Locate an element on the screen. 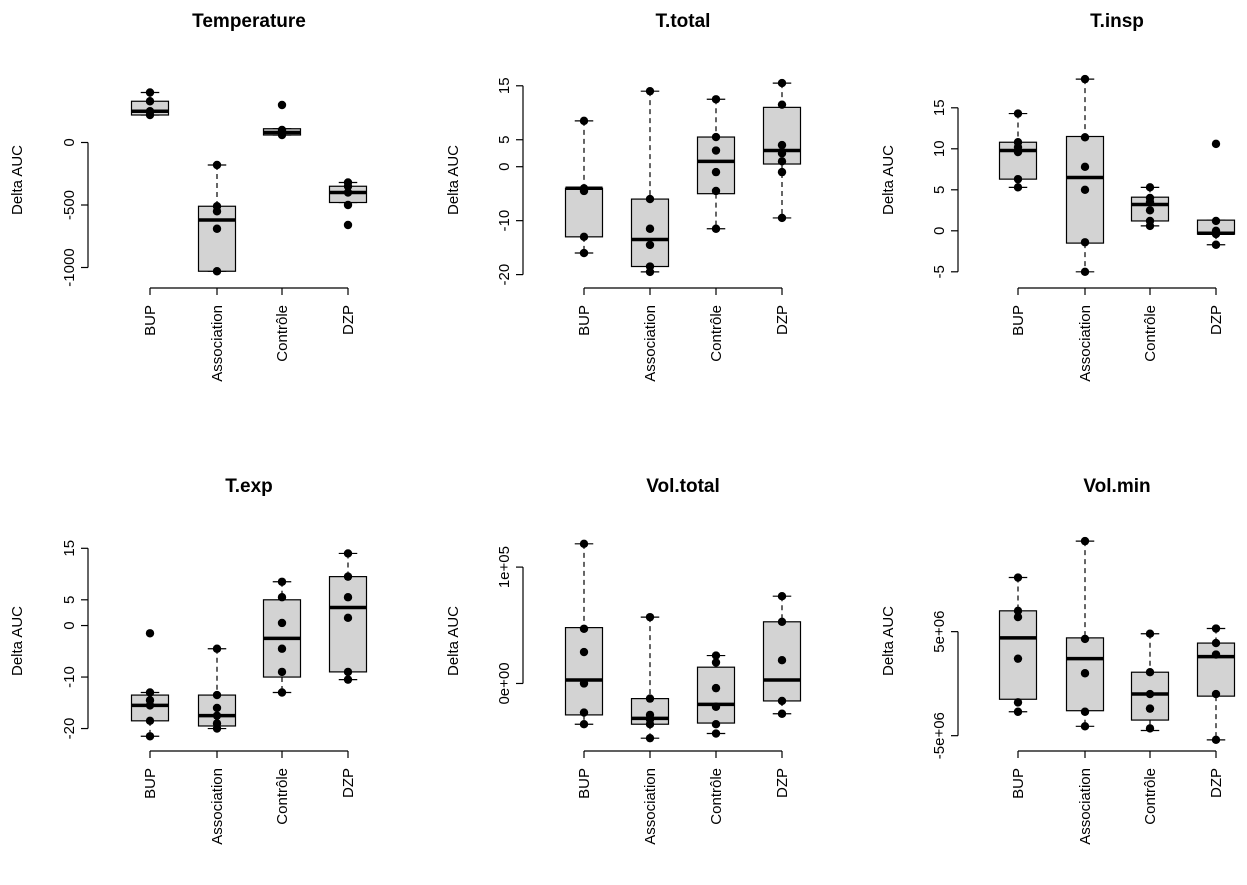 Image resolution: width=1247 pixels, height=885 pixels. box-dzp is located at coordinates (782, 655).